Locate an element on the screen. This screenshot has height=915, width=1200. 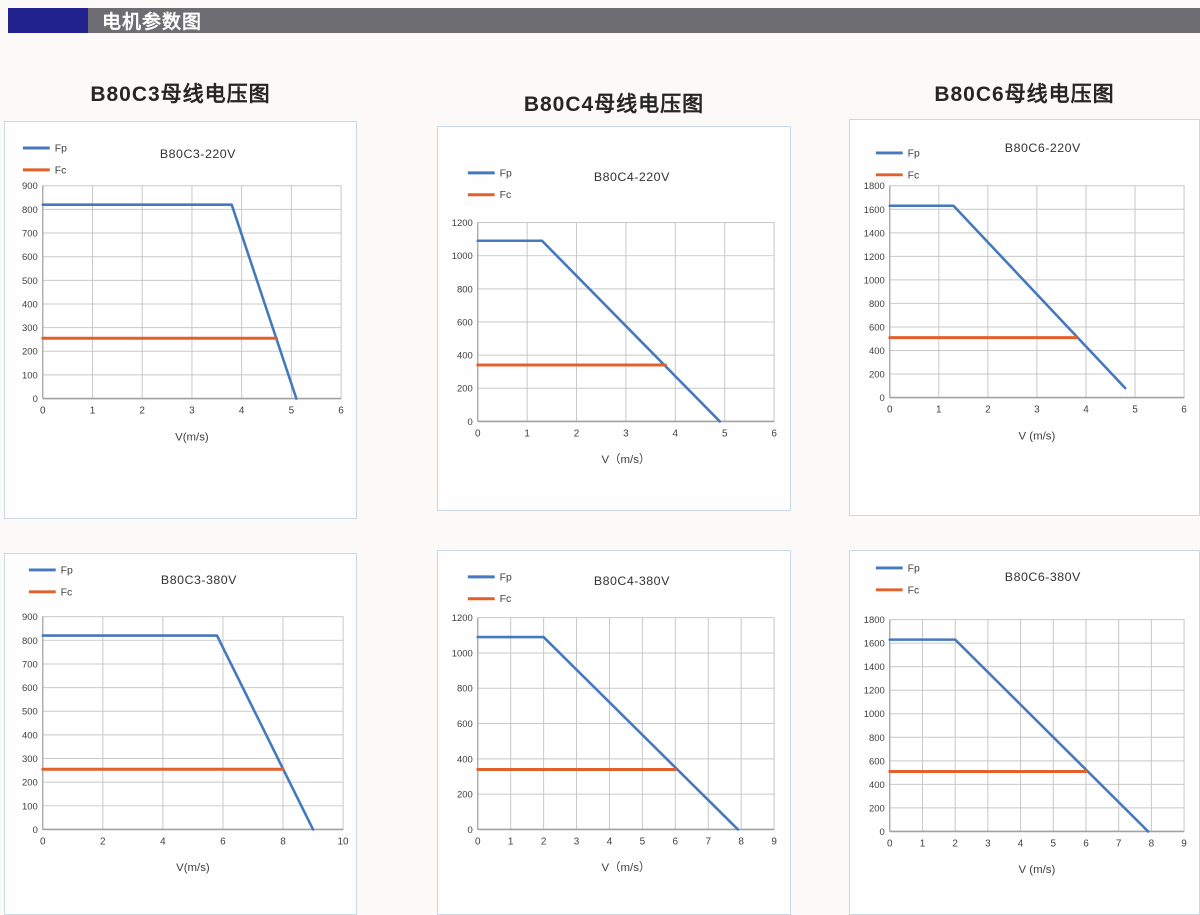
x-axis-label: V(m/s) is located at coordinates (192, 437).